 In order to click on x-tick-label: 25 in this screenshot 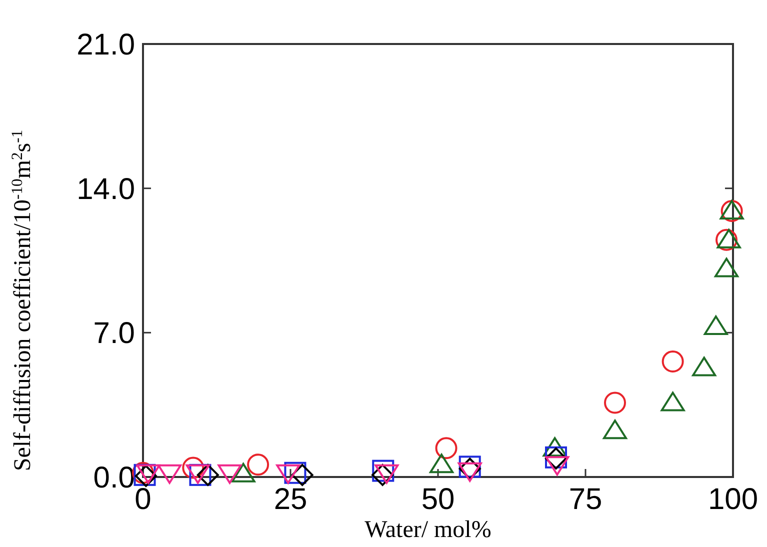, I will do `click(291, 499)`.